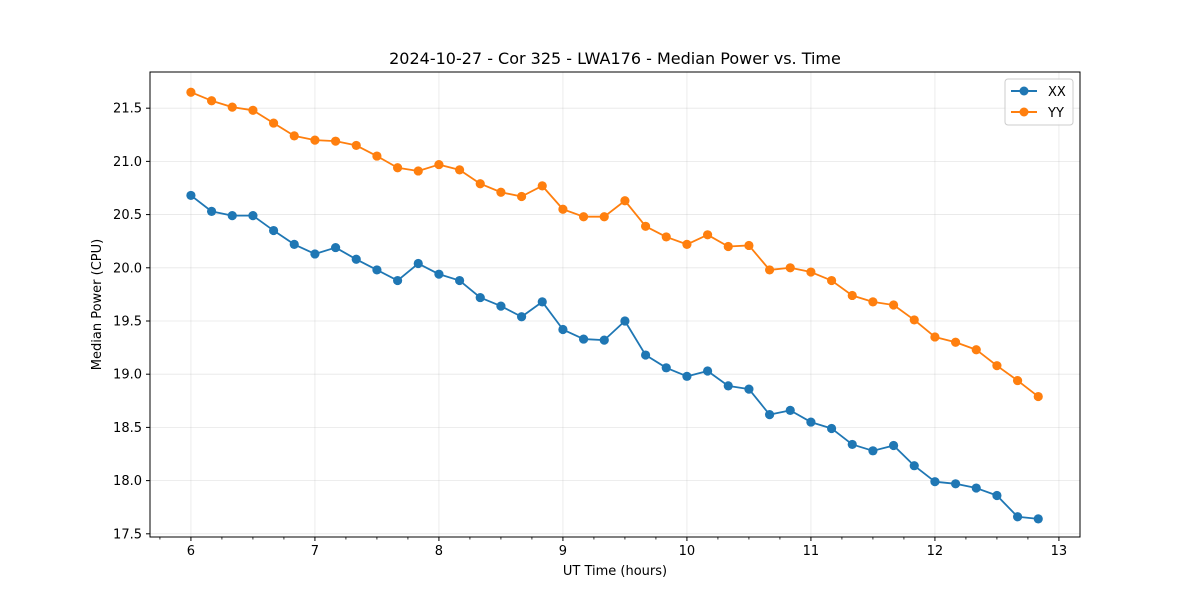 Image resolution: width=1200 pixels, height=600 pixels. I want to click on x-tick-label: 13, so click(1059, 551).